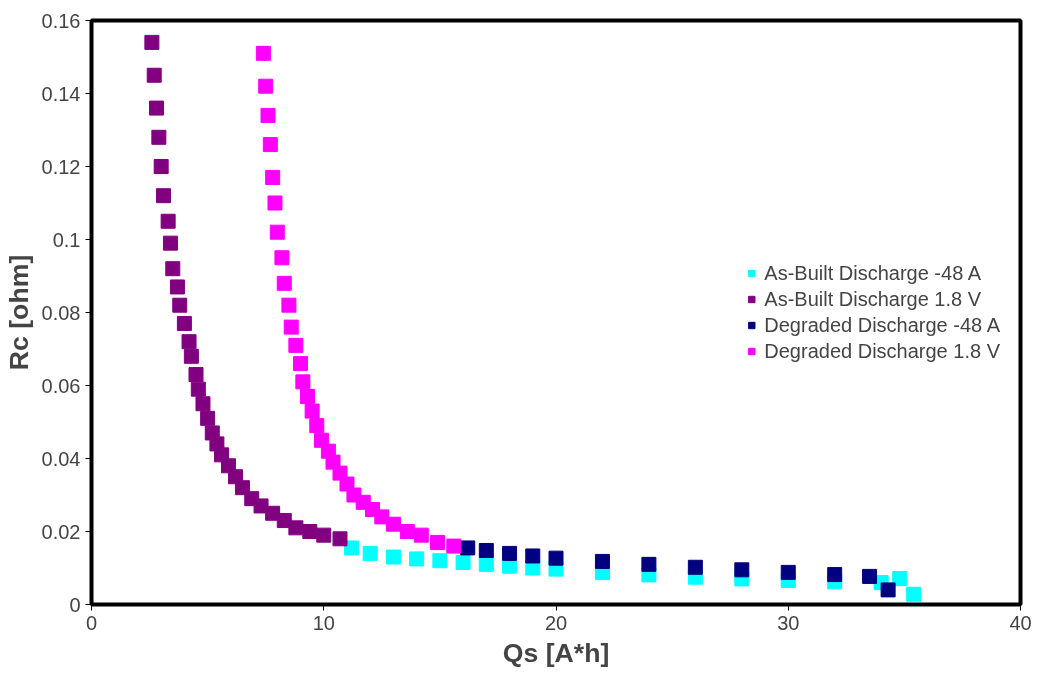  Describe the element at coordinates (61, 20) in the screenshot. I see `y-tick-label: 0.16` at that location.